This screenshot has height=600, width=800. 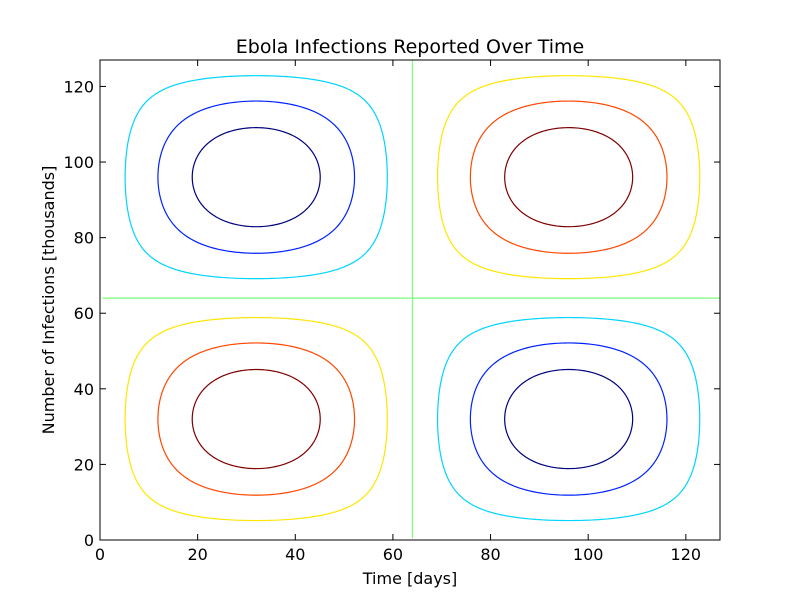 What do you see at coordinates (89, 540) in the screenshot?
I see `y-tick-label: 0` at bounding box center [89, 540].